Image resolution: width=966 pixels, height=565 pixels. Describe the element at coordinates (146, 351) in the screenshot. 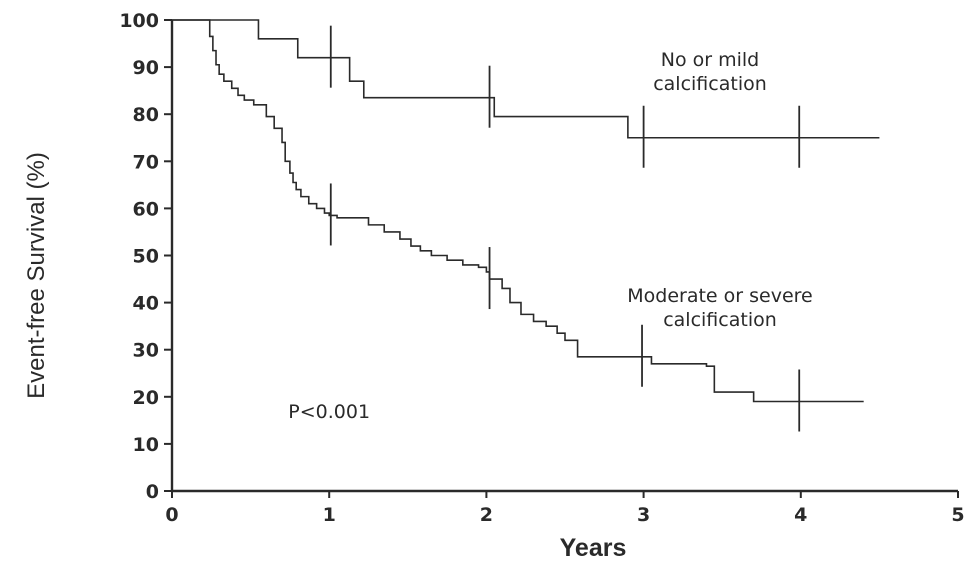

I see `y-tick-label: 30` at that location.